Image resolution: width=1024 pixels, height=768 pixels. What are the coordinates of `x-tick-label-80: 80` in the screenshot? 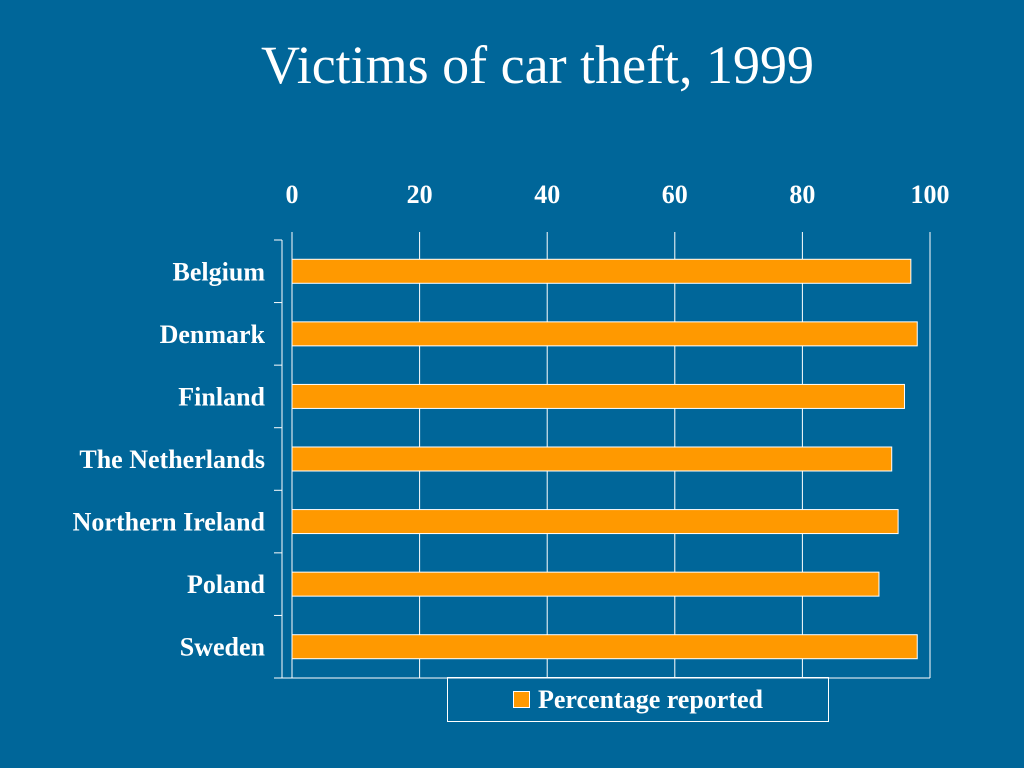 It's located at (802, 194).